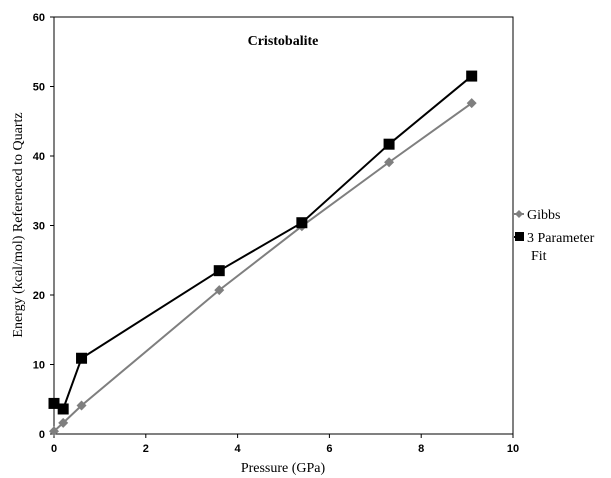  I want to click on legend-label-gibbs: Gibbs, so click(543, 215).